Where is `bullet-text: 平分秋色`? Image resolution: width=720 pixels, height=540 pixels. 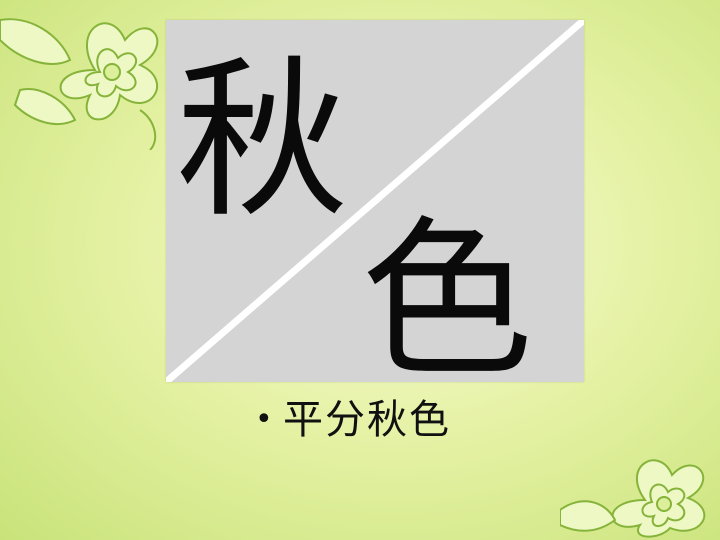
bullet-text: 平分秋色 is located at coordinates (367, 420).